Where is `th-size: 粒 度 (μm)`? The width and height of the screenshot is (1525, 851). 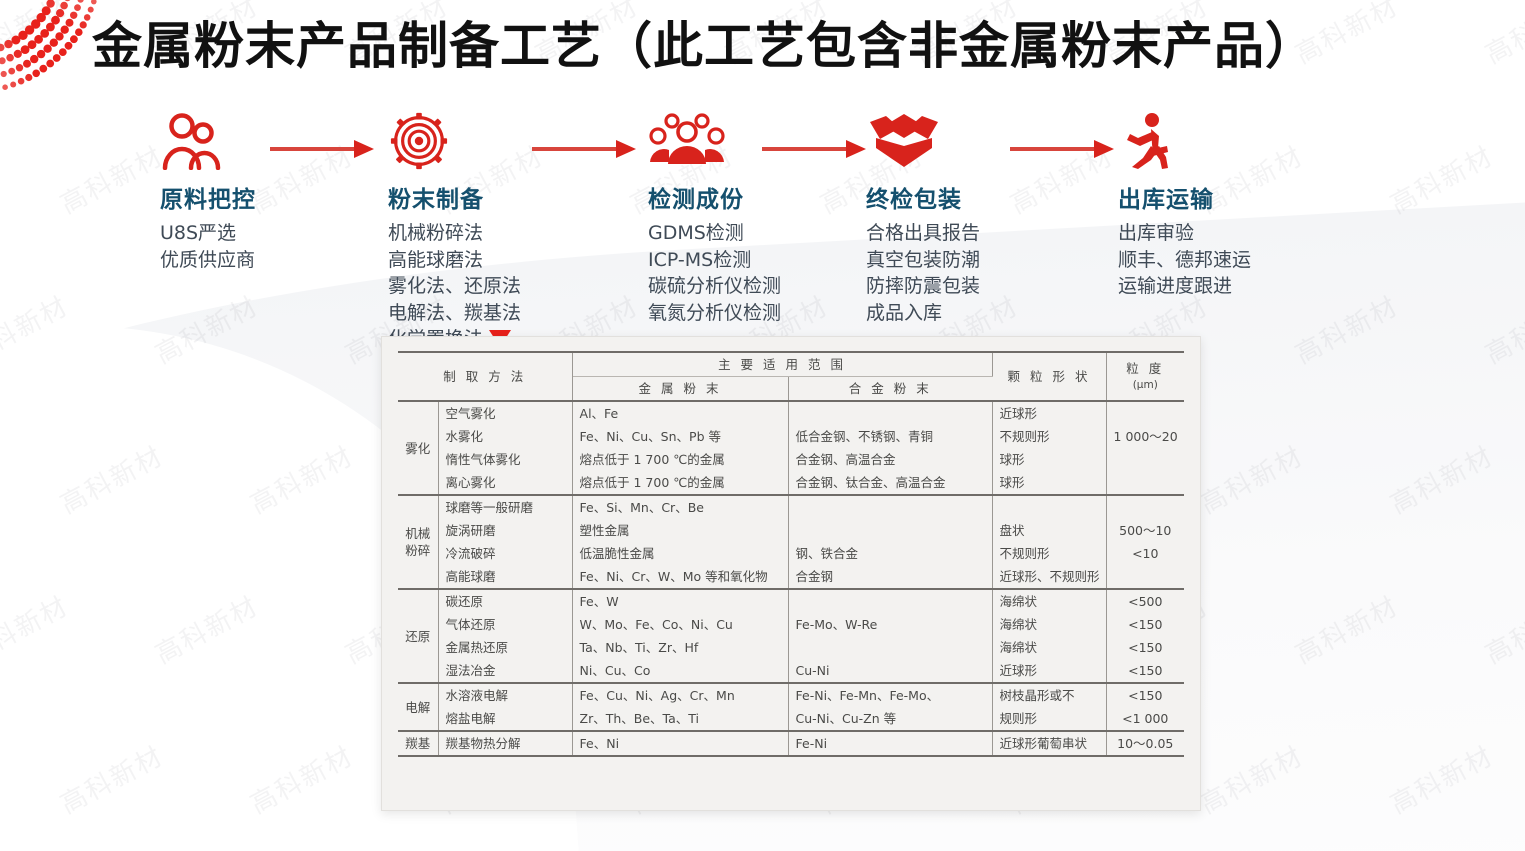
th-size: 粒 度 (μm) is located at coordinates (1145, 376).